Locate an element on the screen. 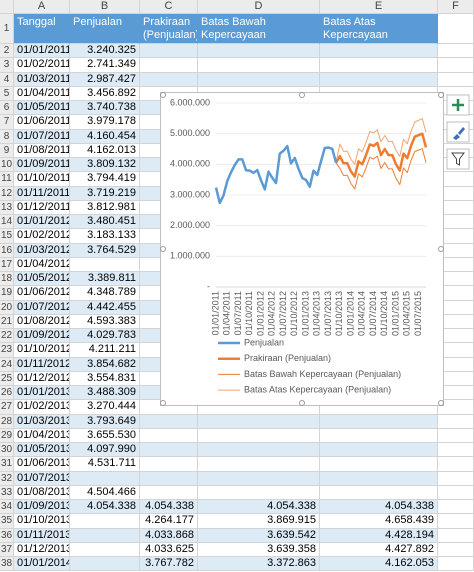 The image size is (474, 572). table-cell: 4.160.454 is located at coordinates (105, 136).